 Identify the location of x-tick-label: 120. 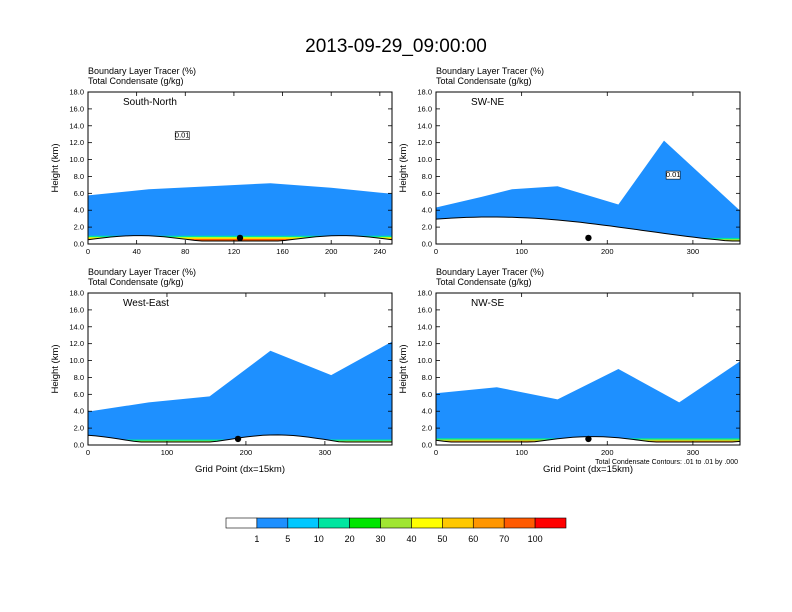
(234, 251).